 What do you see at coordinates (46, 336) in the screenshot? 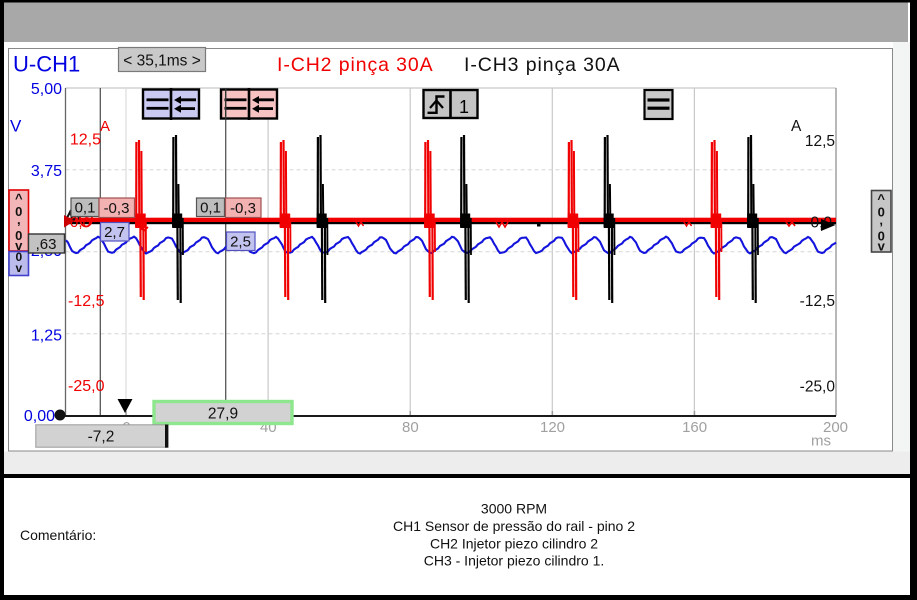
I see `svg-text: 1,25` at bounding box center [46, 336].